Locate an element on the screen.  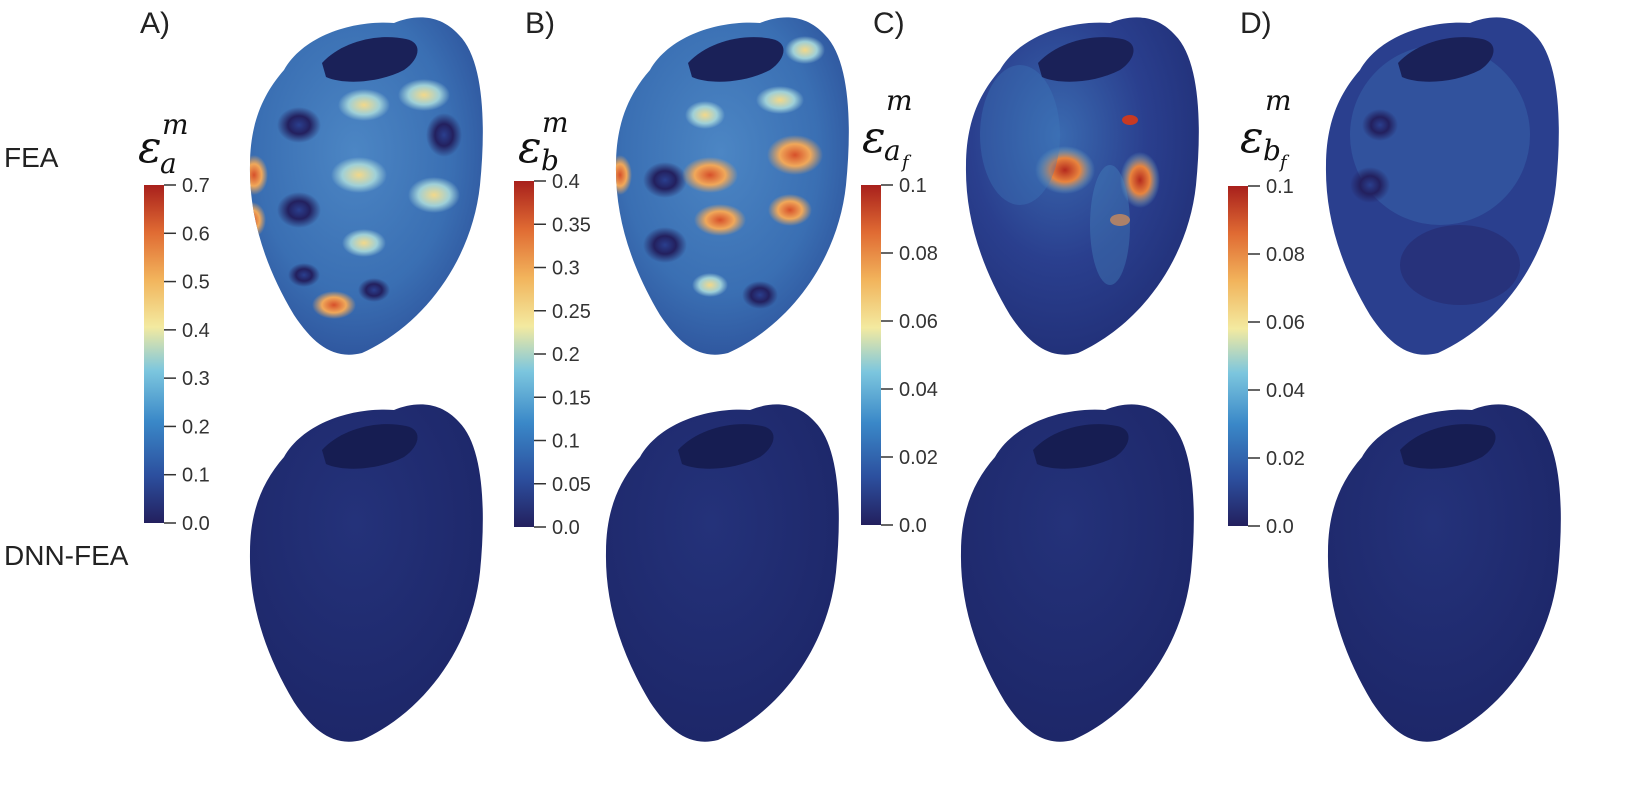
symbol-c: ε m a f is located at coordinates (887, 128).